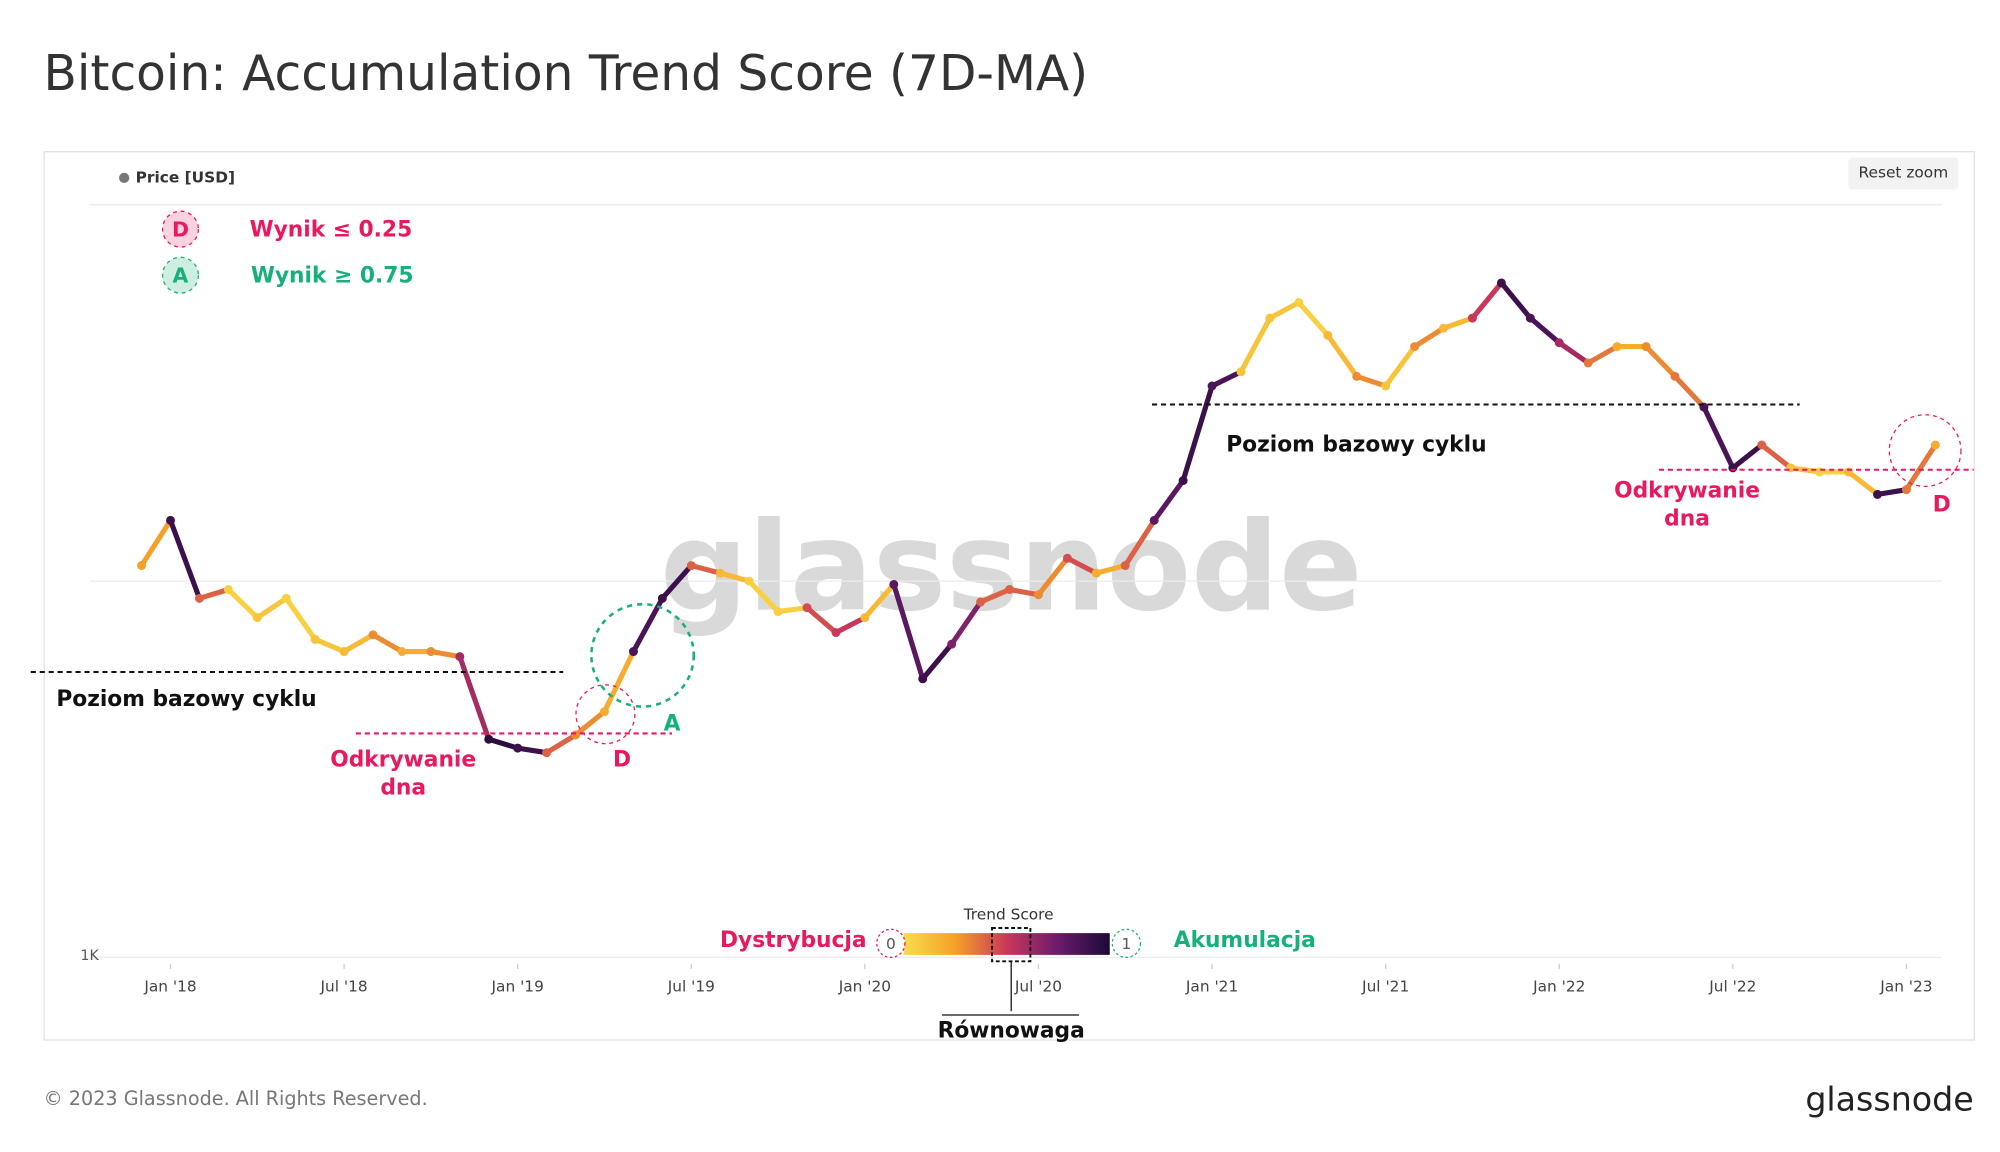 The height and width of the screenshot is (1152, 2000). I want to click on footer: © 2023 Glassnode. All Rights Reserved., so click(236, 1098).